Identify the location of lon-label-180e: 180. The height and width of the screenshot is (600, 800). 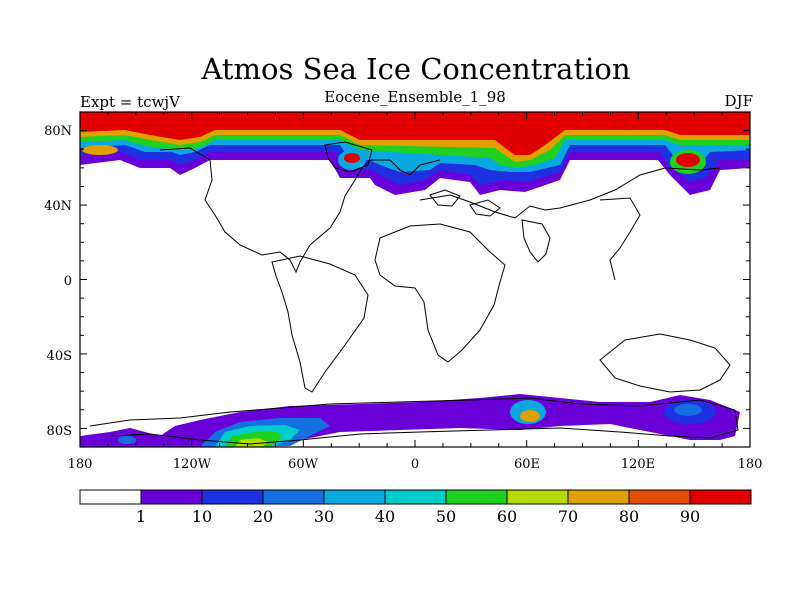
(750, 464).